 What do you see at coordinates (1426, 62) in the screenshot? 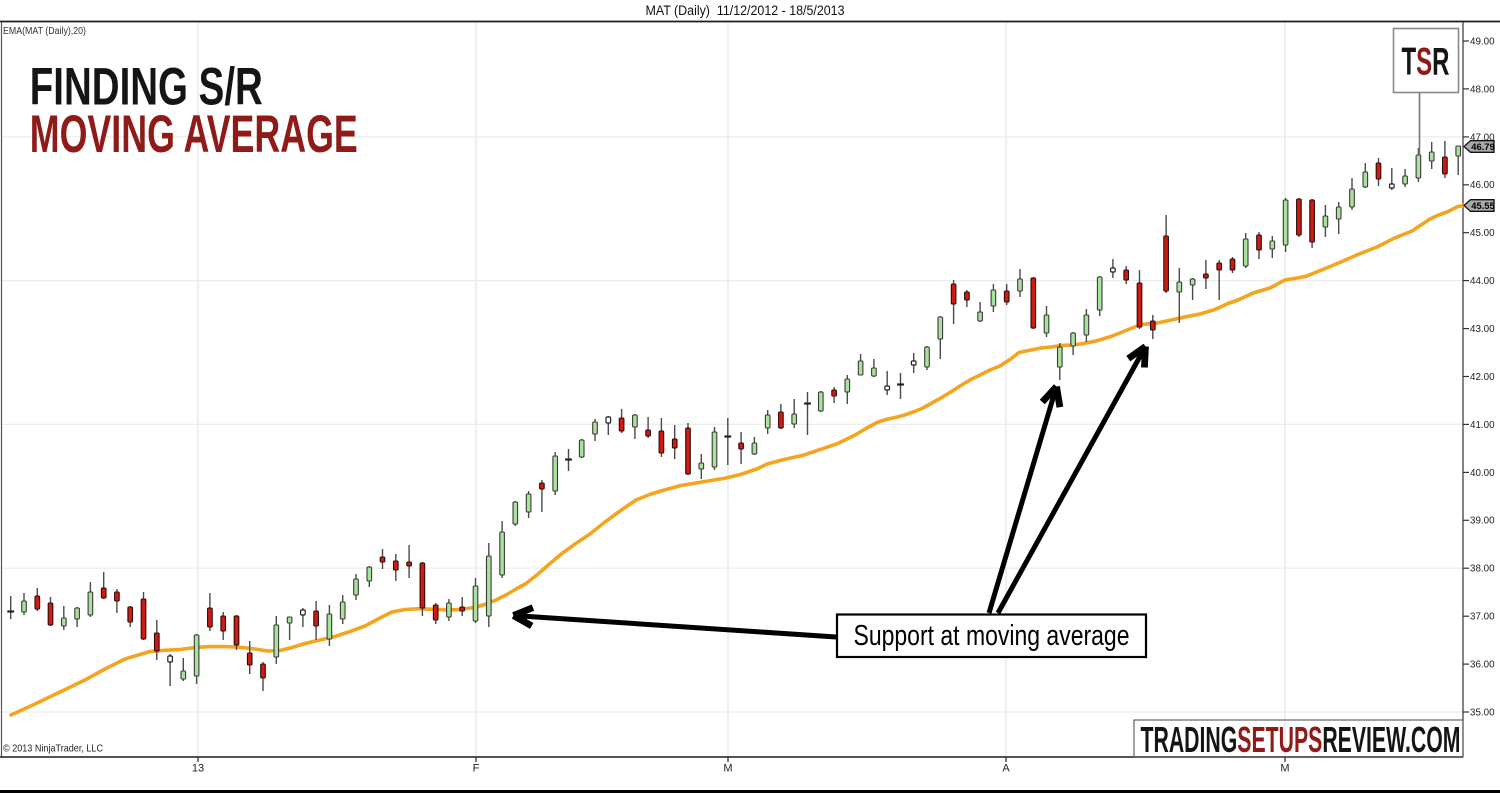
I see `svg-text: TSR` at bounding box center [1426, 62].